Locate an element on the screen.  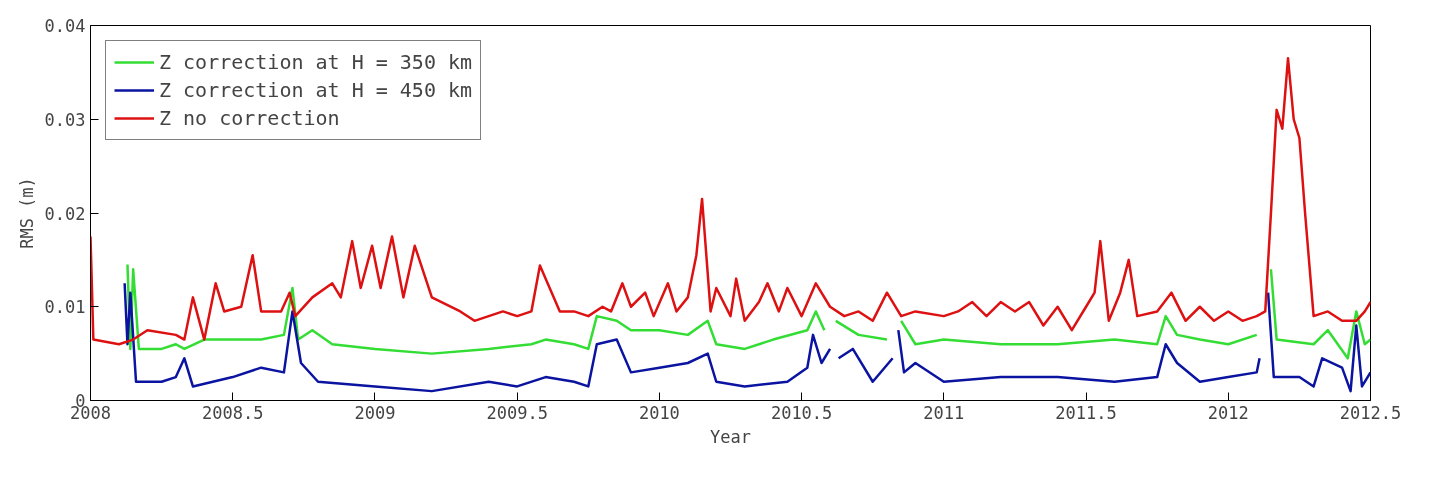
y-tick-label: 0.01 is located at coordinates (65, 307).